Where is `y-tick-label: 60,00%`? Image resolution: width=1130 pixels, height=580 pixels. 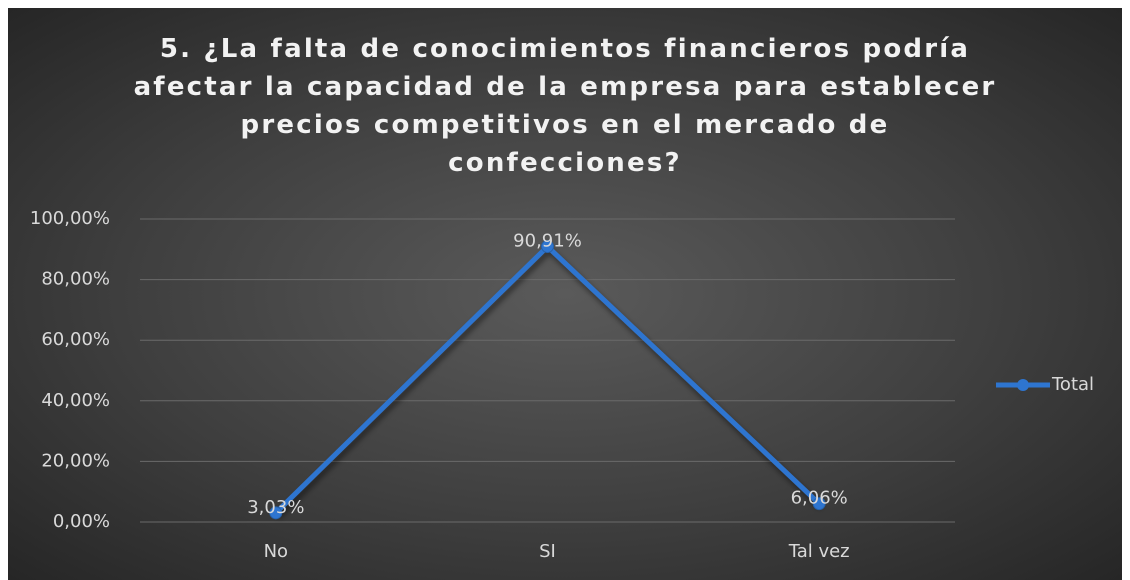
y-tick-label: 60,00% is located at coordinates (75, 339).